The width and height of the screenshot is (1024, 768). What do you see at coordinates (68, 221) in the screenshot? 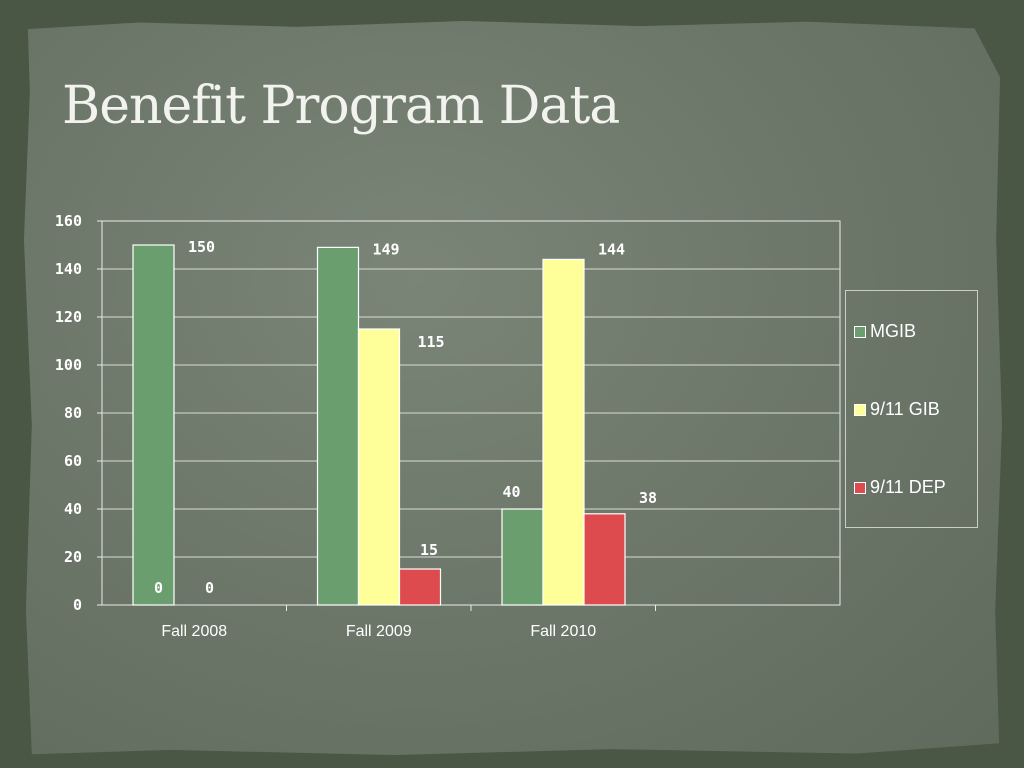
I see `y-tick-label: 160` at bounding box center [68, 221].